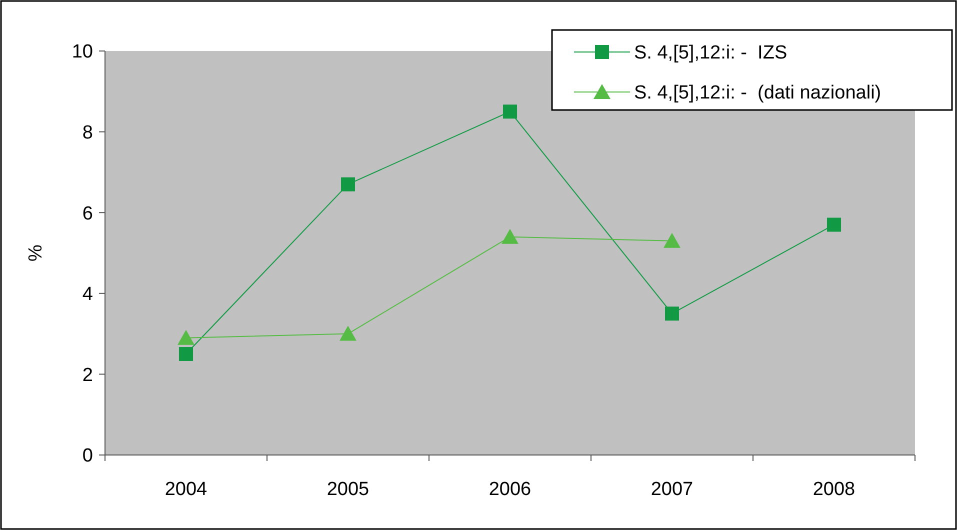 The height and width of the screenshot is (530, 957). What do you see at coordinates (348, 489) in the screenshot?
I see `x-tick-label: 2005` at bounding box center [348, 489].